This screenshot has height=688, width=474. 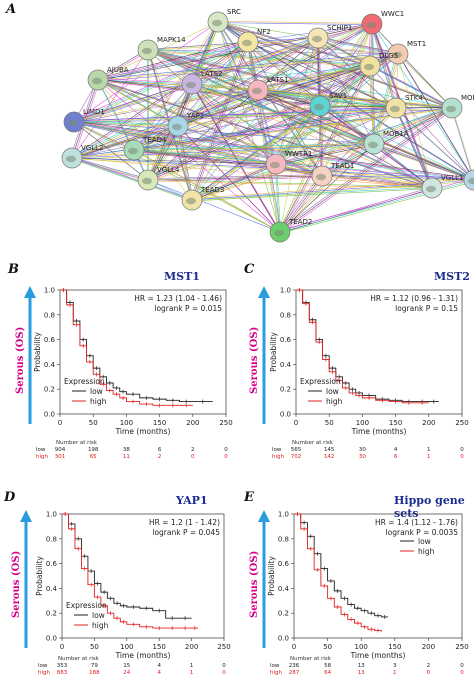 I want to click on y-axis-label: Probability, so click(x=39, y=576).